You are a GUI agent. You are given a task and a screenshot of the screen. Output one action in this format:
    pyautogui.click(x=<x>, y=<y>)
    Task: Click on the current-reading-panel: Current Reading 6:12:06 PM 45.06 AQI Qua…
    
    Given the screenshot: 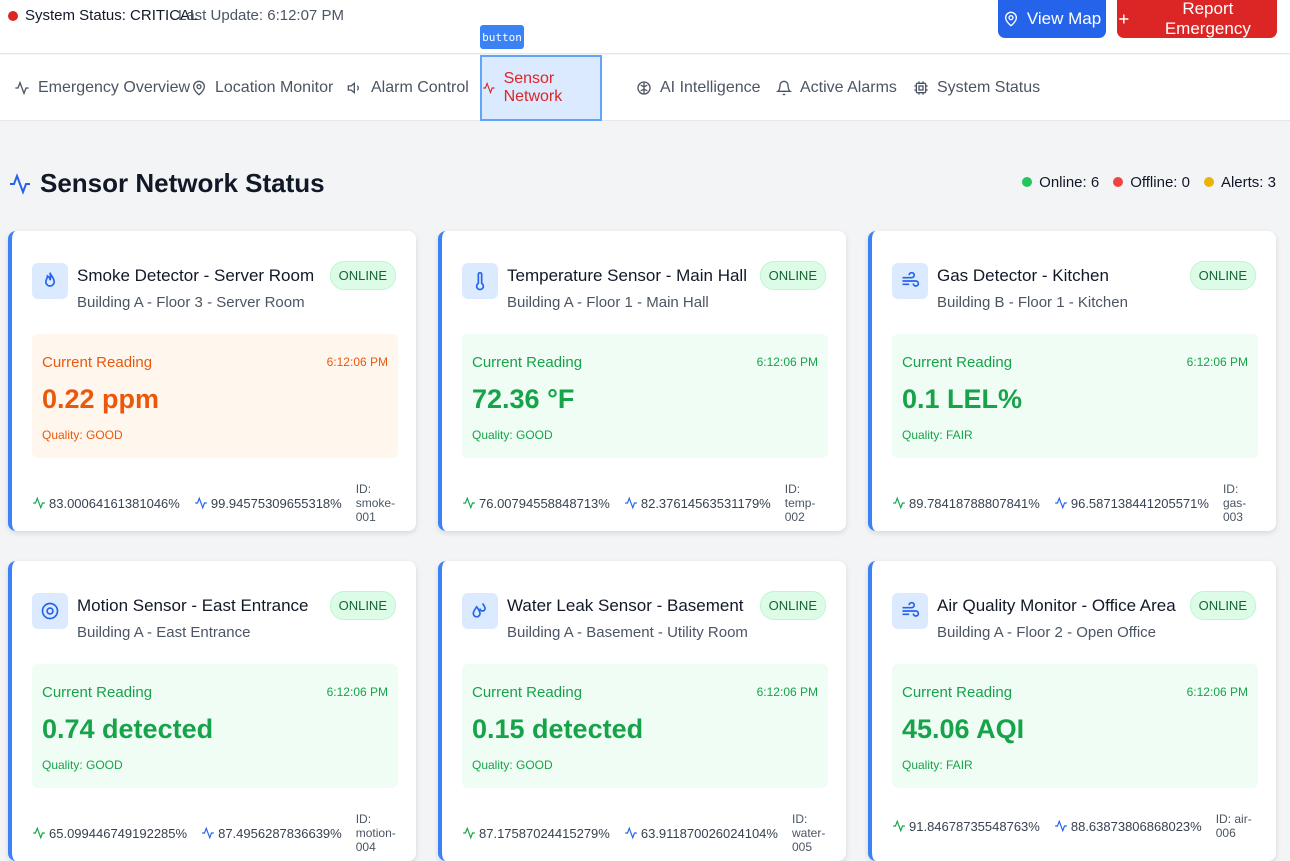 What is the action you would take?
    pyautogui.click(x=1075, y=726)
    